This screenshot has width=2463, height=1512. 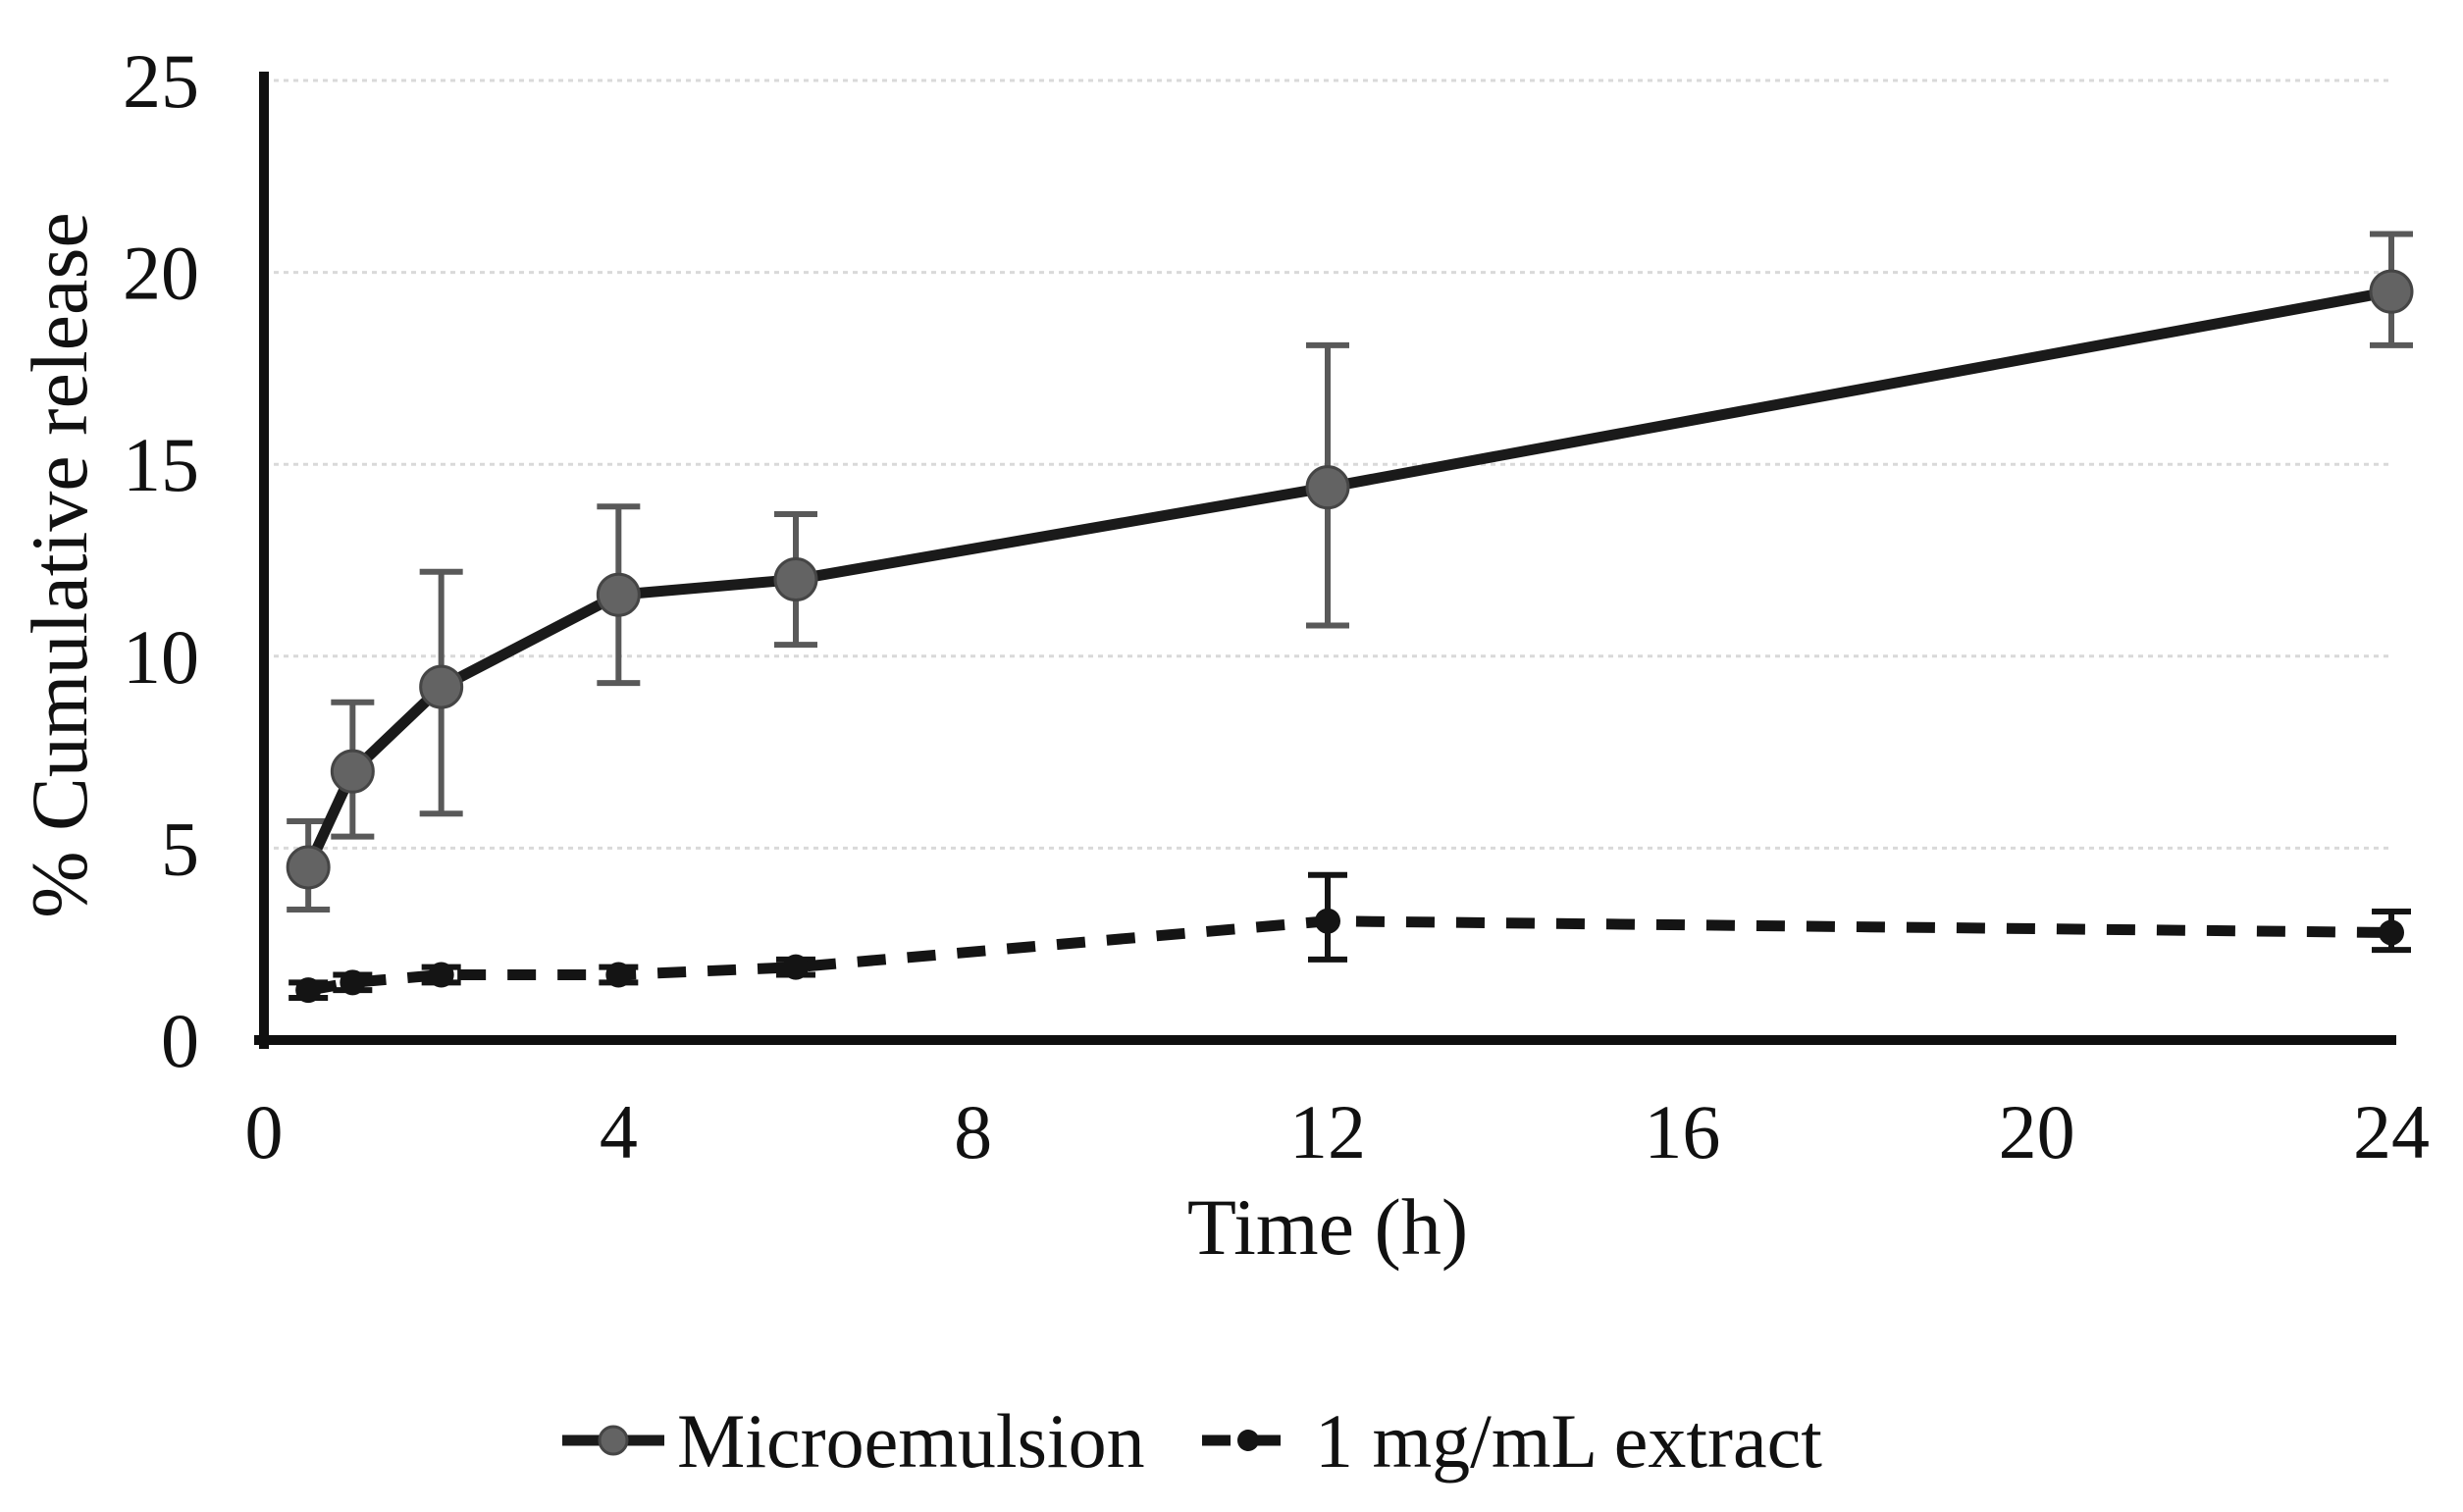 I want to click on legend-item-extract: 1 mg/mL extract, so click(x=1512, y=1441).